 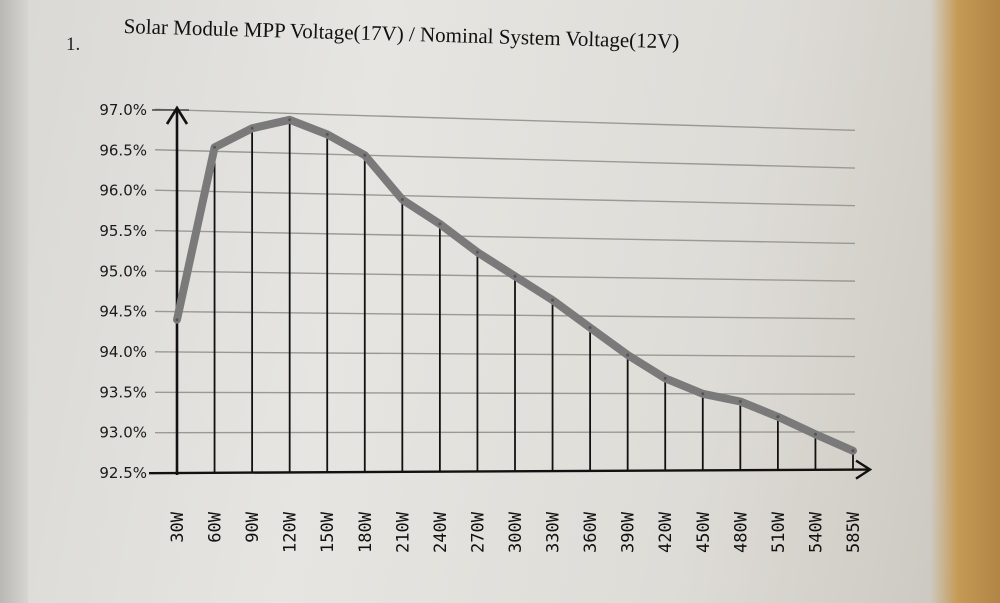 I want to click on x-tick-label: 450W, so click(x=704, y=532).